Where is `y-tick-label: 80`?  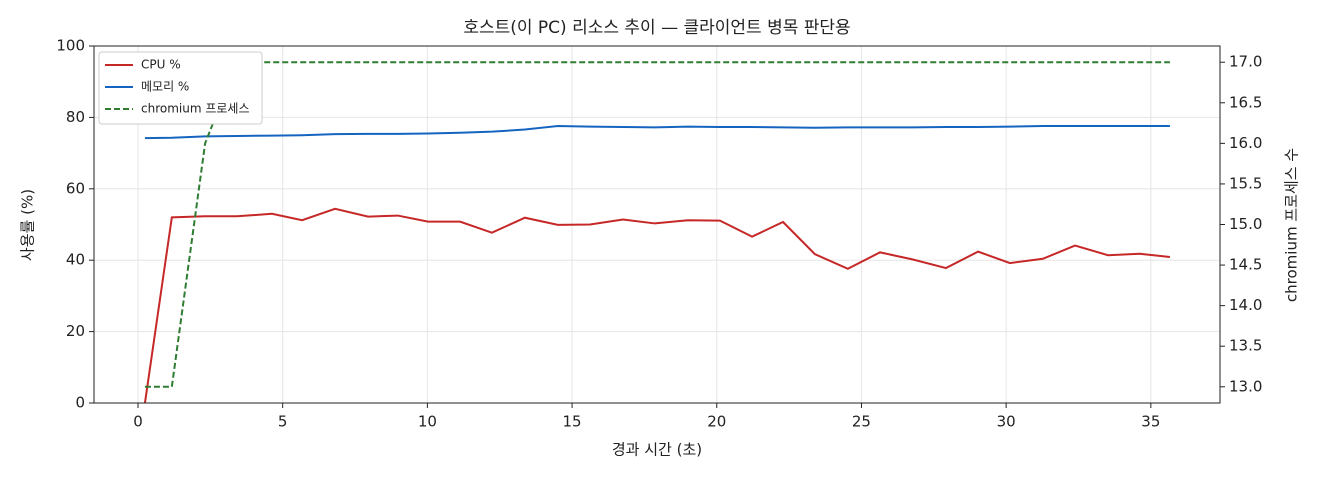 y-tick-label: 80 is located at coordinates (75, 117).